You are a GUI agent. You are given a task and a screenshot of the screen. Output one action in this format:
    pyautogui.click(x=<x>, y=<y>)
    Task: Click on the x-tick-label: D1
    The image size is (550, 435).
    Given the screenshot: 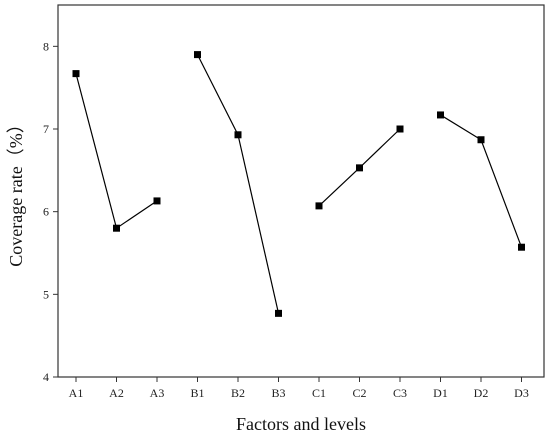 What is the action you would take?
    pyautogui.click(x=440, y=393)
    